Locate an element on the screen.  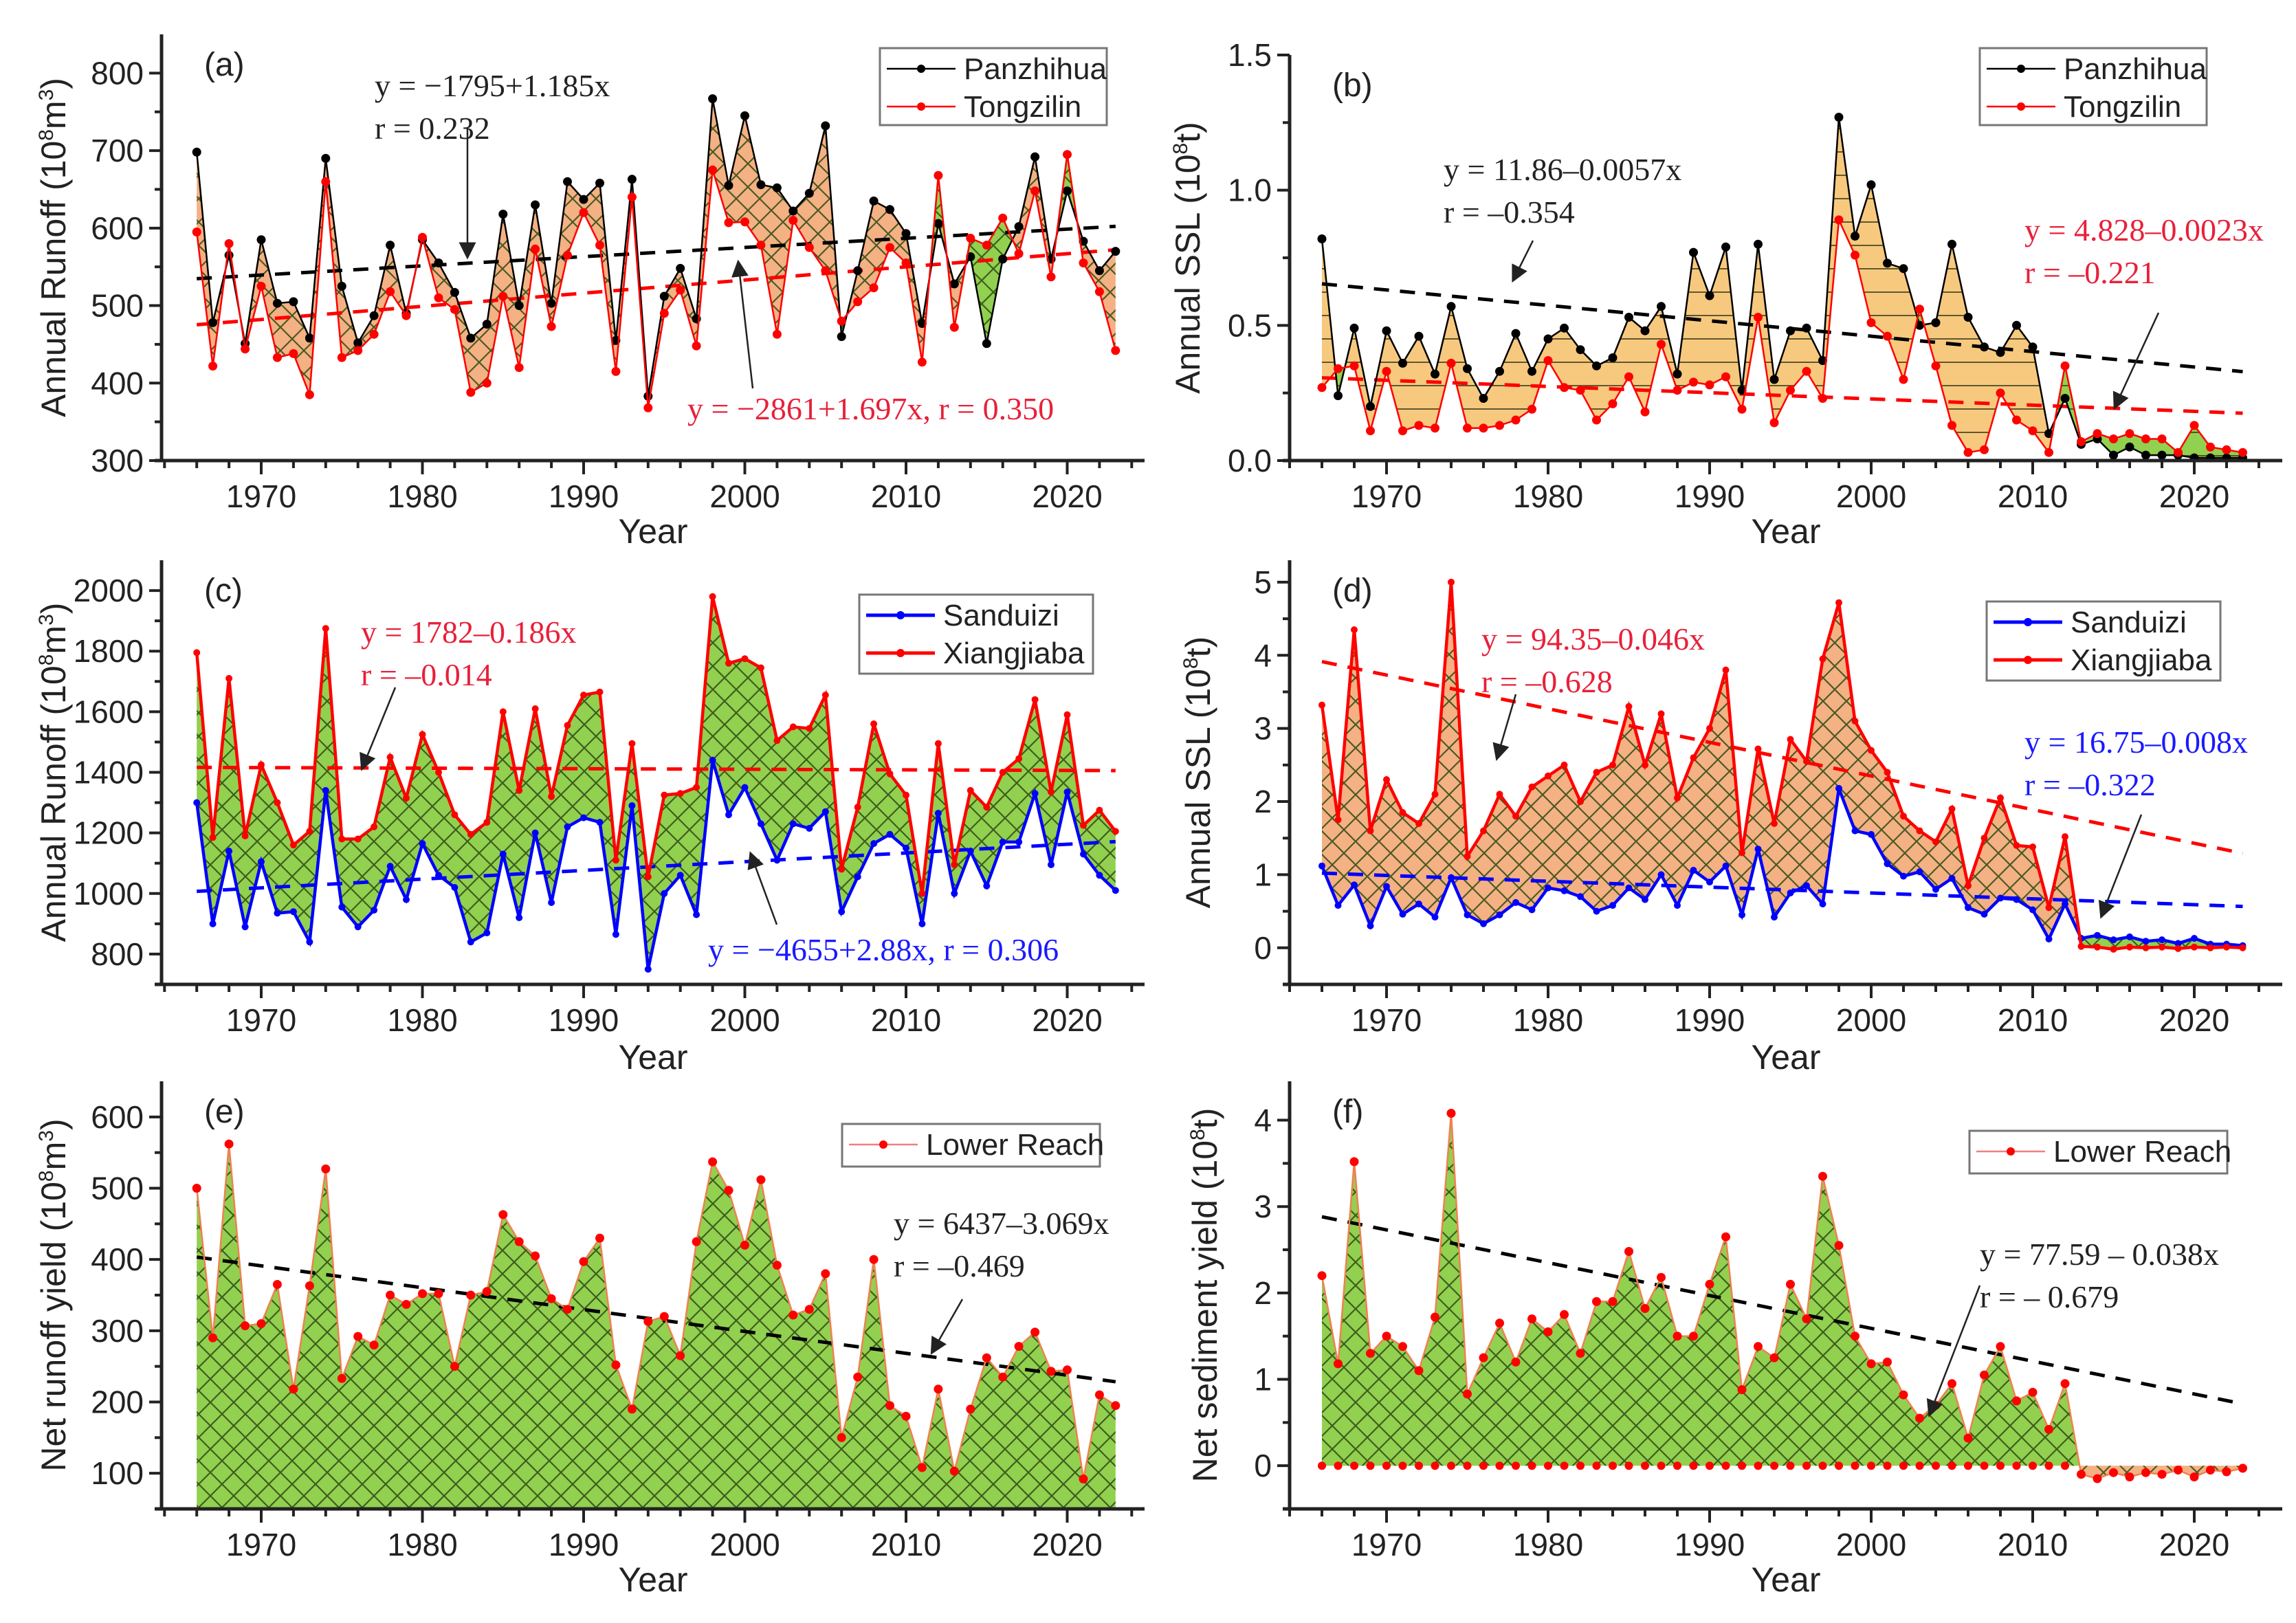
legend-label: Xiangjiaba is located at coordinates (1014, 654).